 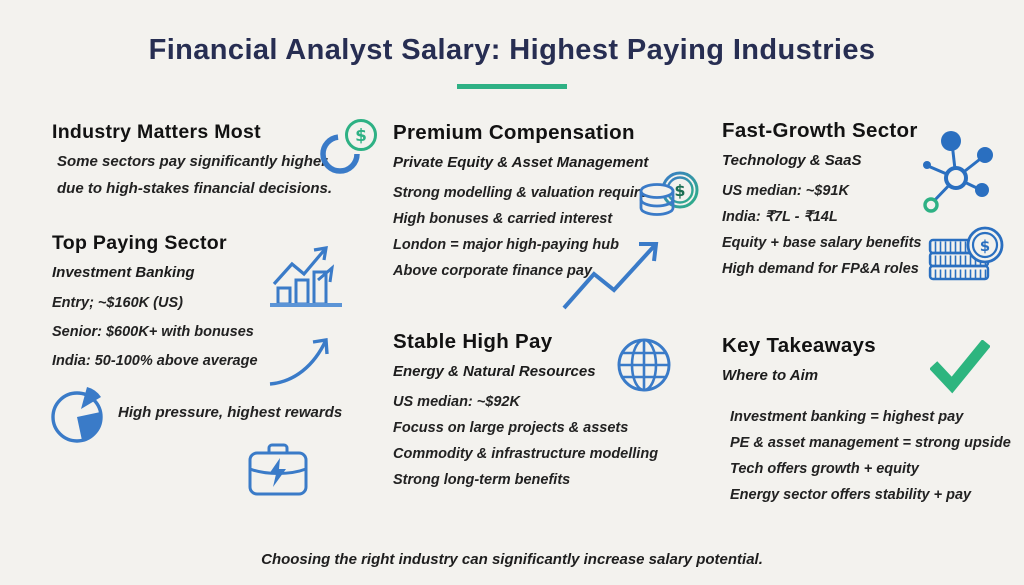 What do you see at coordinates (278, 470) in the screenshot?
I see `briefcase-bolt-icon` at bounding box center [278, 470].